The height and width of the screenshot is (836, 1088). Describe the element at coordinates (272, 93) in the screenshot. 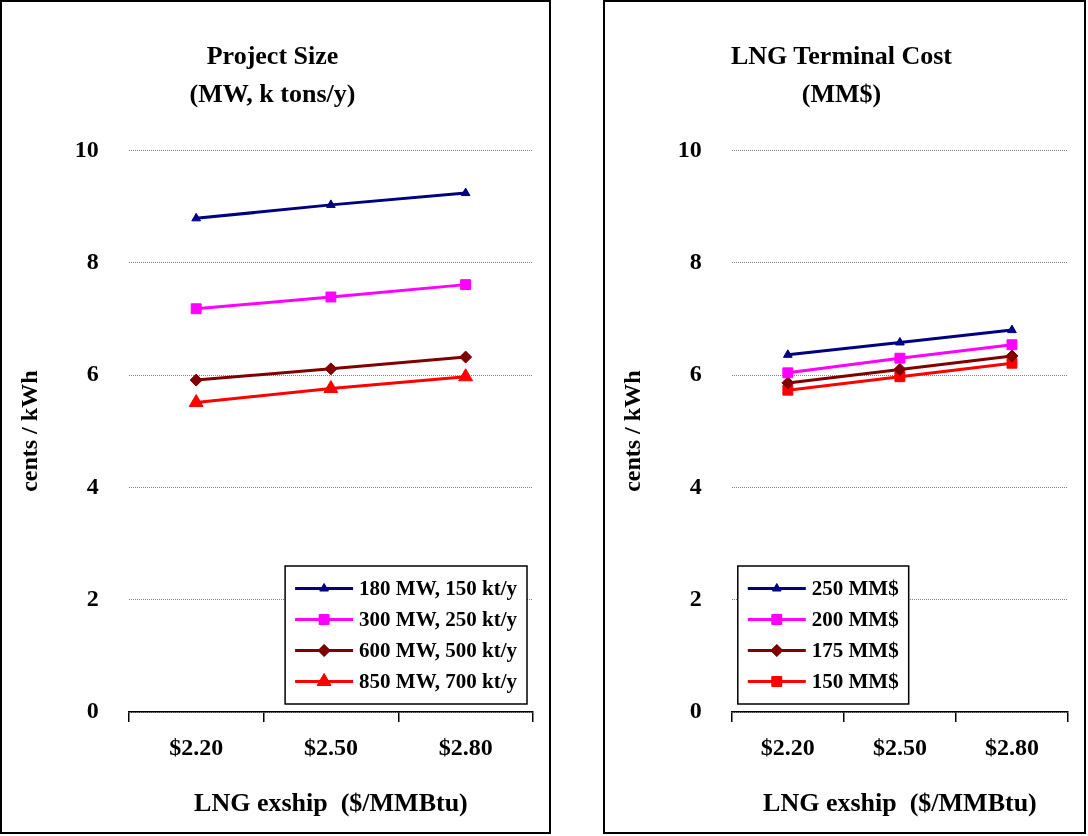

I see `chart-subtitle: (MW, k tons/y)` at that location.